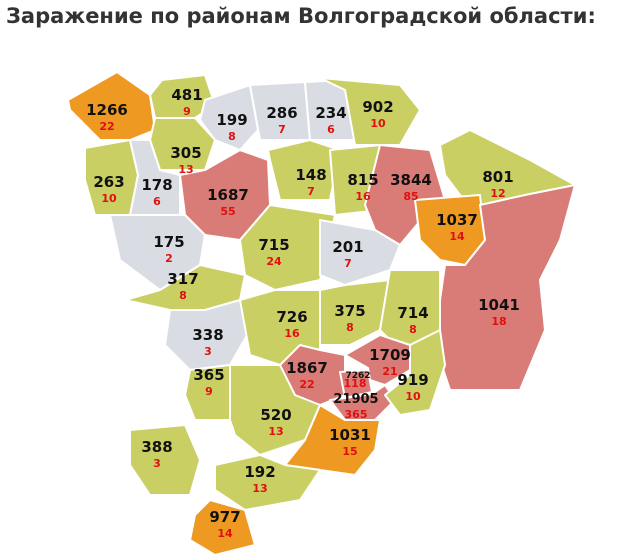 The image size is (620, 560). What do you see at coordinates (362, 180) in the screenshot?
I see `cases-label: 815` at bounding box center [362, 180].